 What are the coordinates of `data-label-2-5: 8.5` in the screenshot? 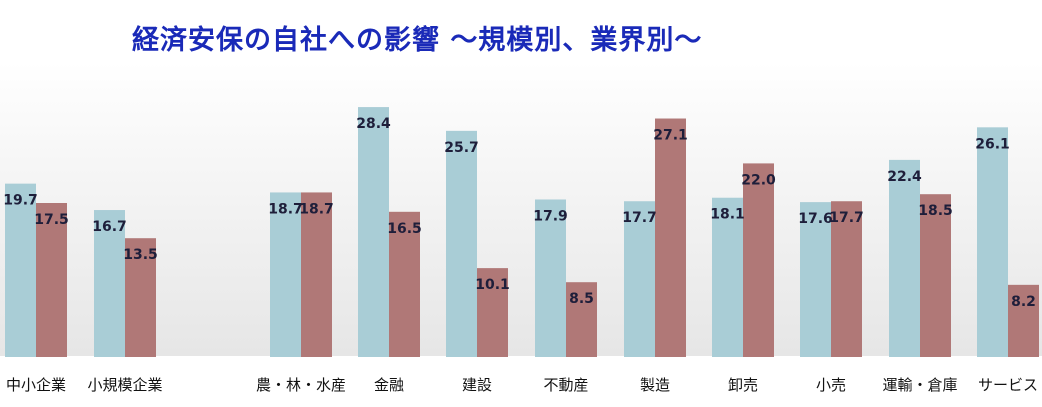 It's located at (581, 299).